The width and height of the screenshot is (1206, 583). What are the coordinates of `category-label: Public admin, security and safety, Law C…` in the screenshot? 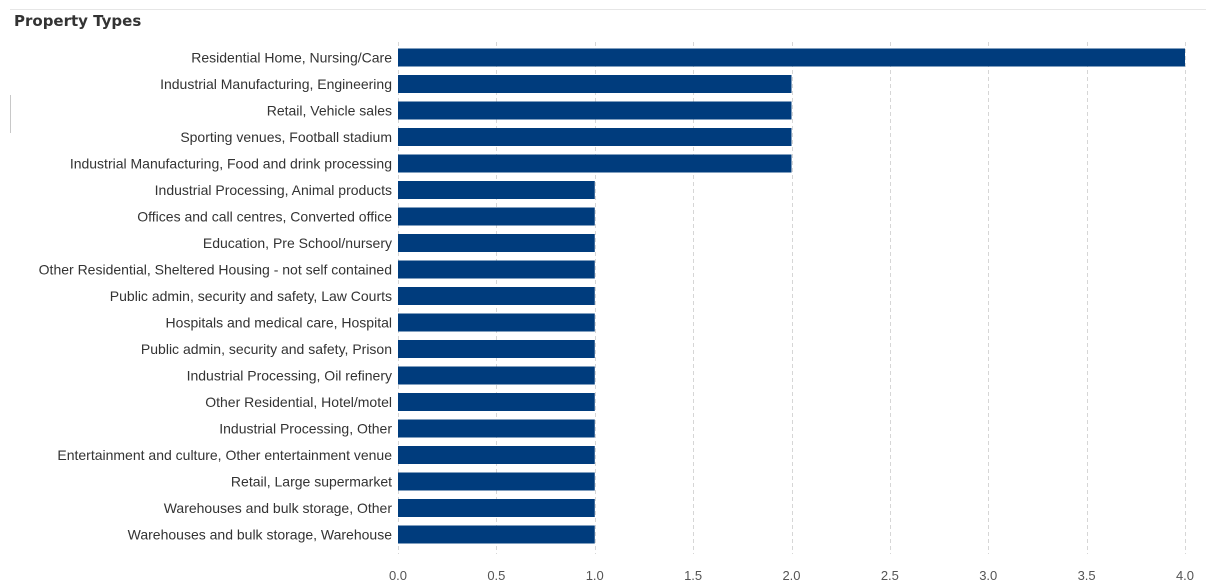 It's located at (251, 296).